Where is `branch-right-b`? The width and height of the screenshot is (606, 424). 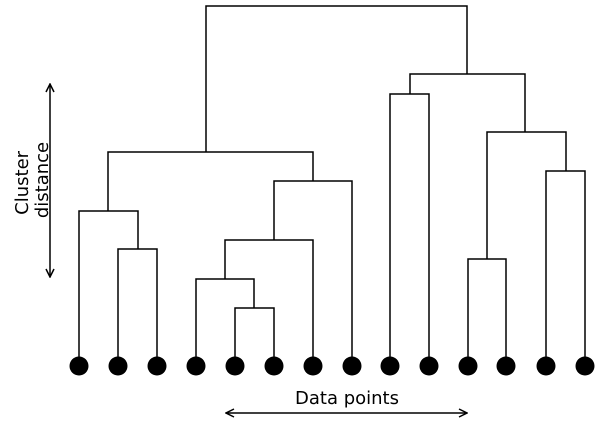 branch-right-b is located at coordinates (526, 195).